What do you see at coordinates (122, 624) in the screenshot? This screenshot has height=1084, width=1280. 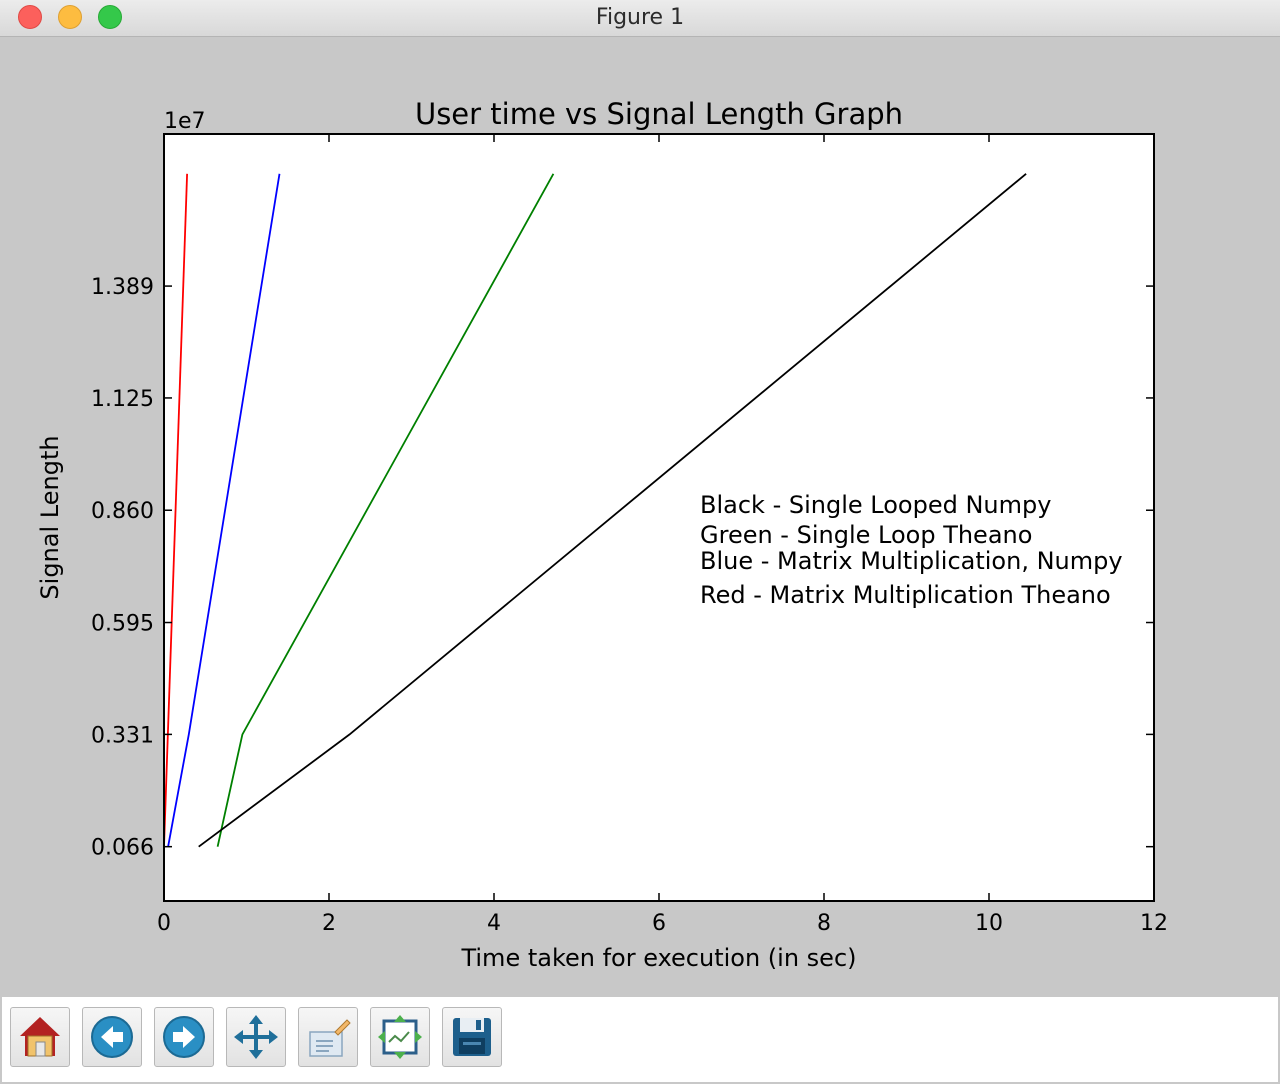 I see `y-tick-label-2: 0.595` at bounding box center [122, 624].